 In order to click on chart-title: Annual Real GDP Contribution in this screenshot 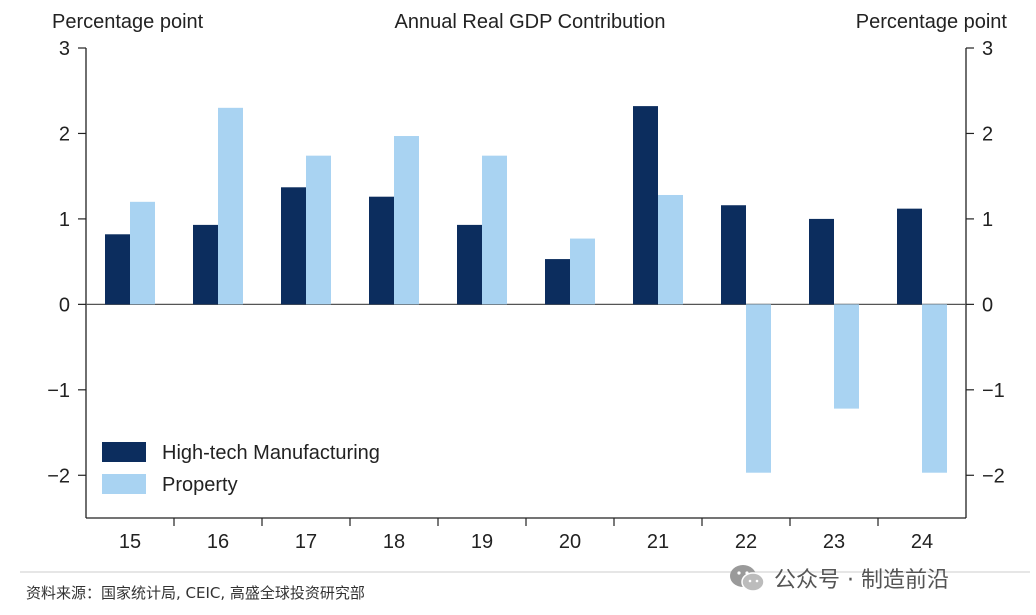, I will do `click(530, 22)`.